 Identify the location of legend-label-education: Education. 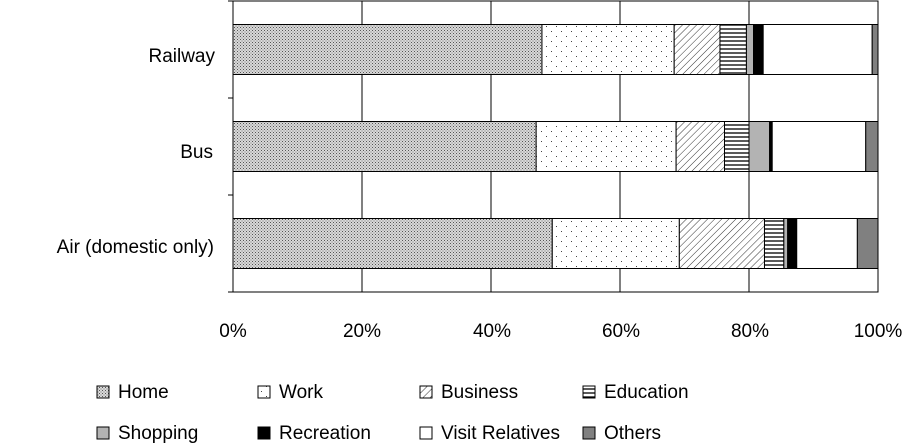
(646, 392).